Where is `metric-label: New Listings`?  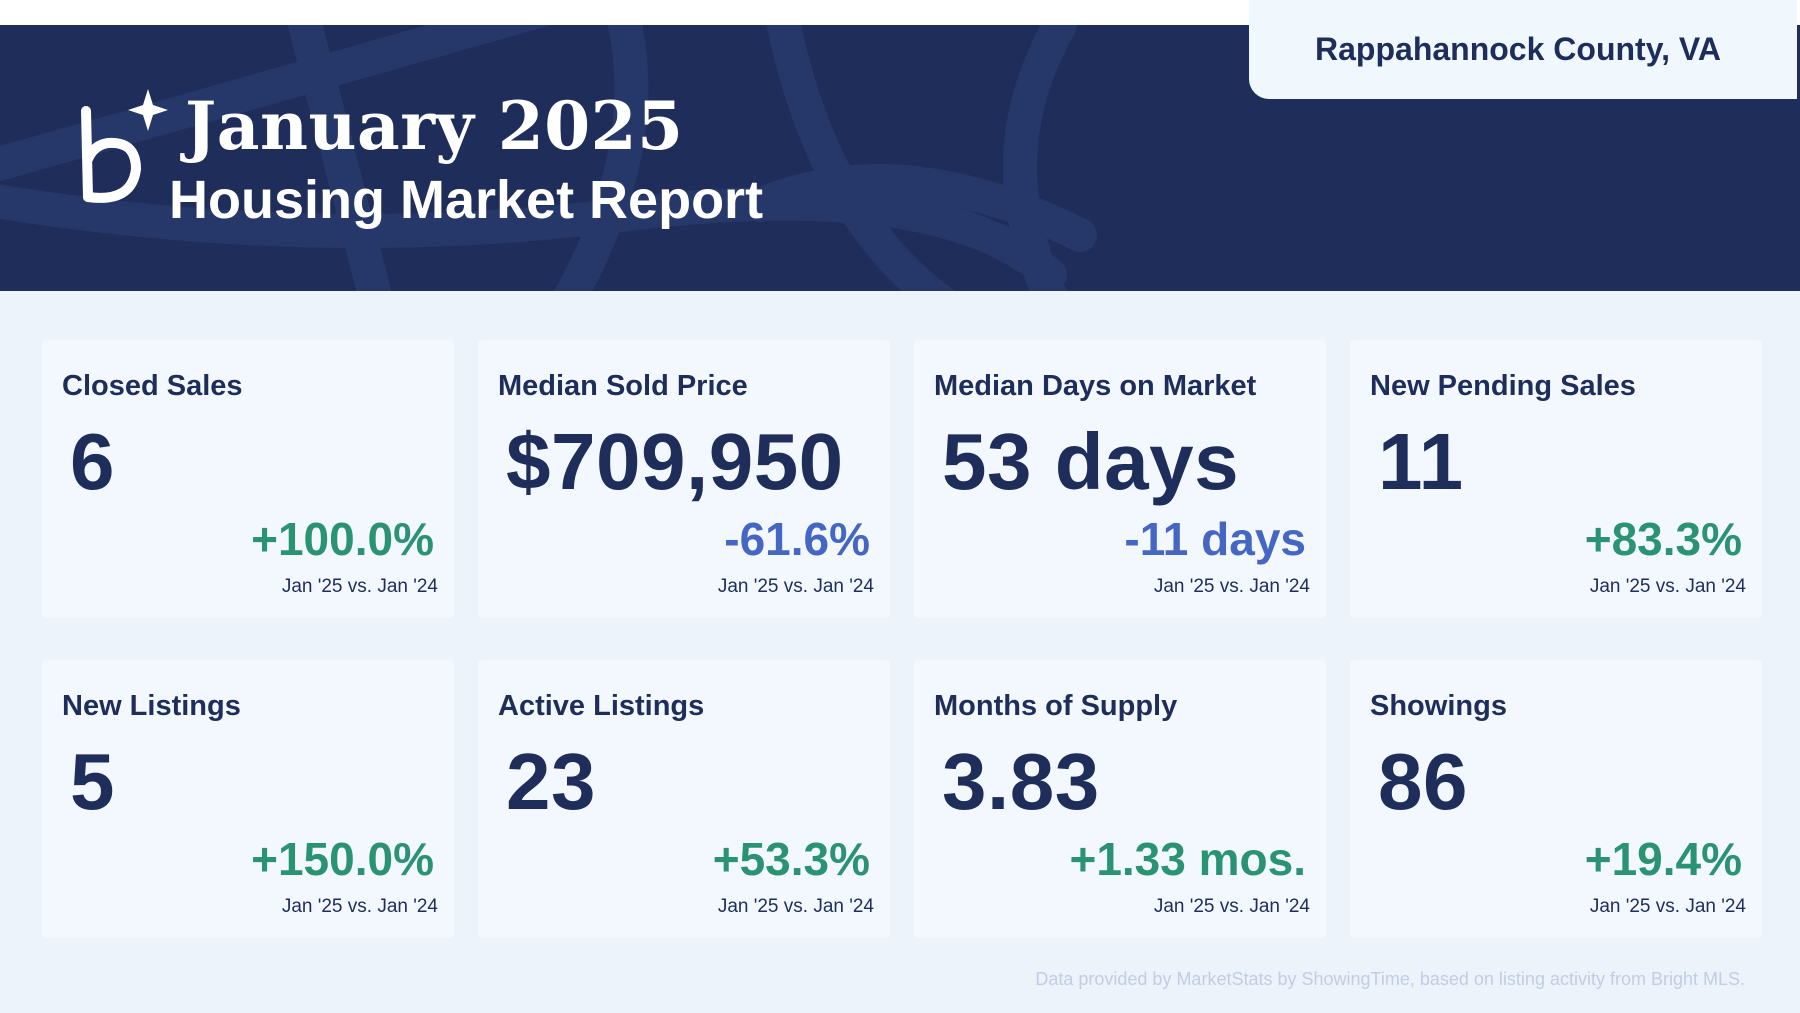
metric-label: New Listings is located at coordinates (151, 706).